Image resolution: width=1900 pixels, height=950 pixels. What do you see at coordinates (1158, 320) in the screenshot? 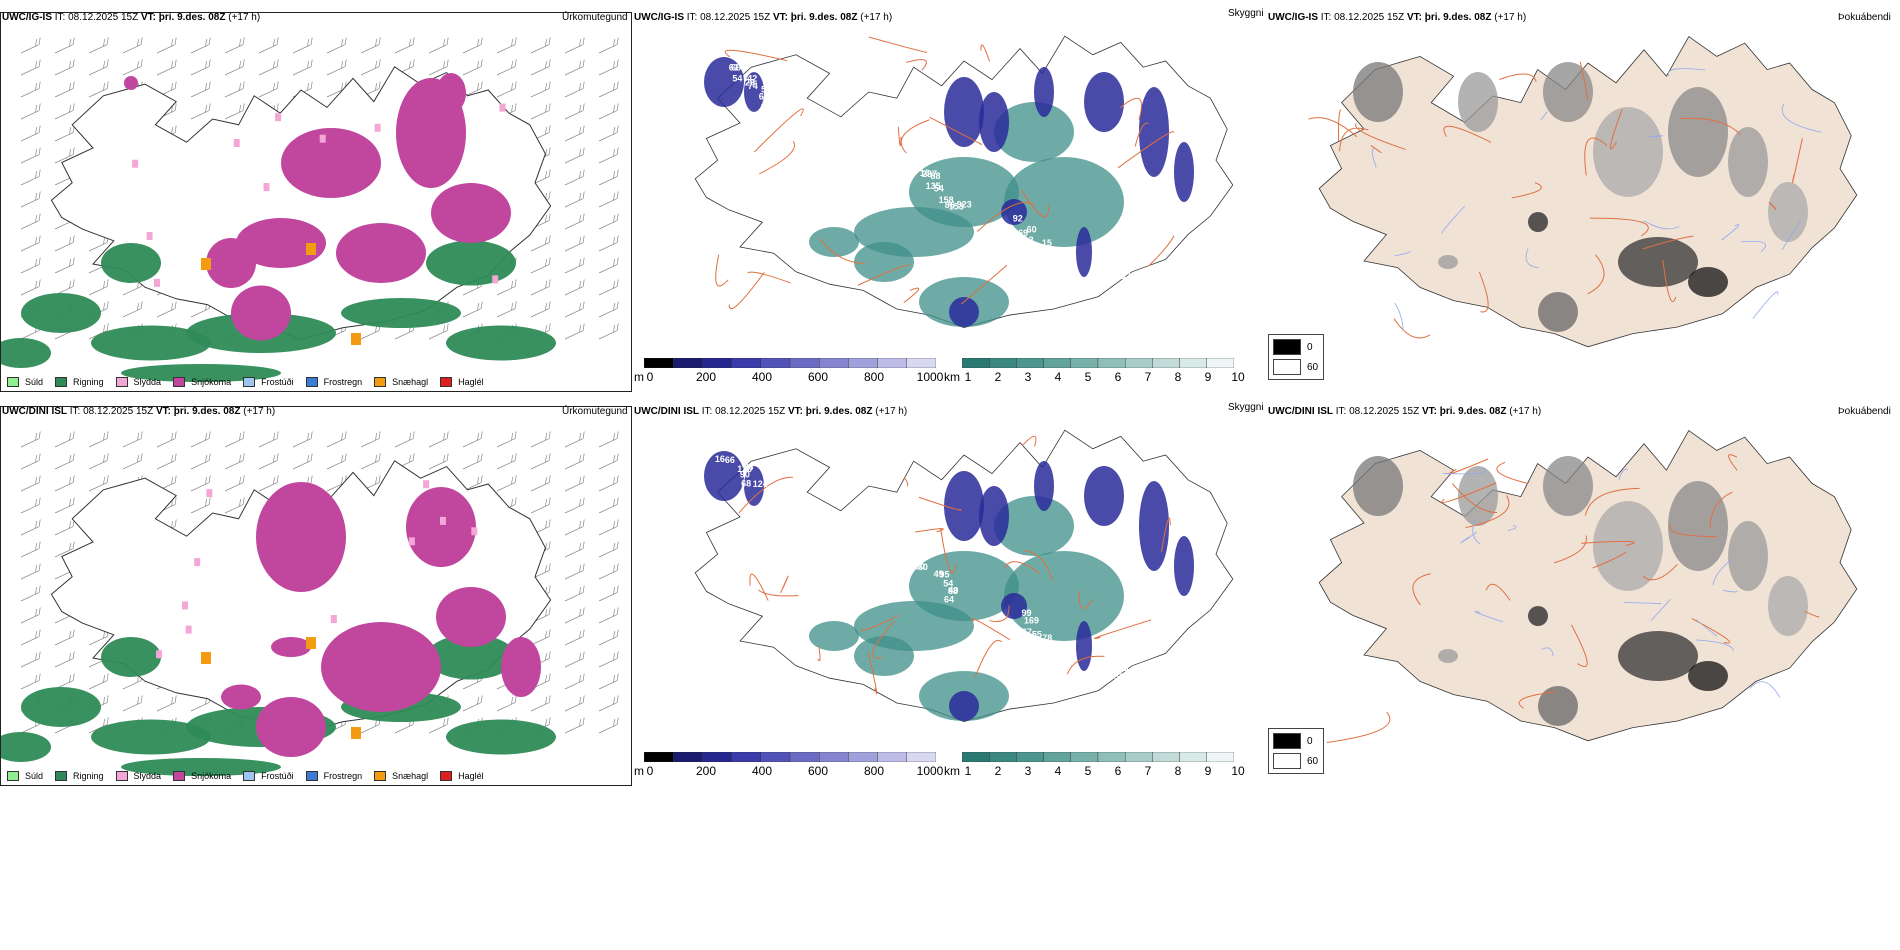
I see `ceiling-value-label: 82` at bounding box center [1158, 320].